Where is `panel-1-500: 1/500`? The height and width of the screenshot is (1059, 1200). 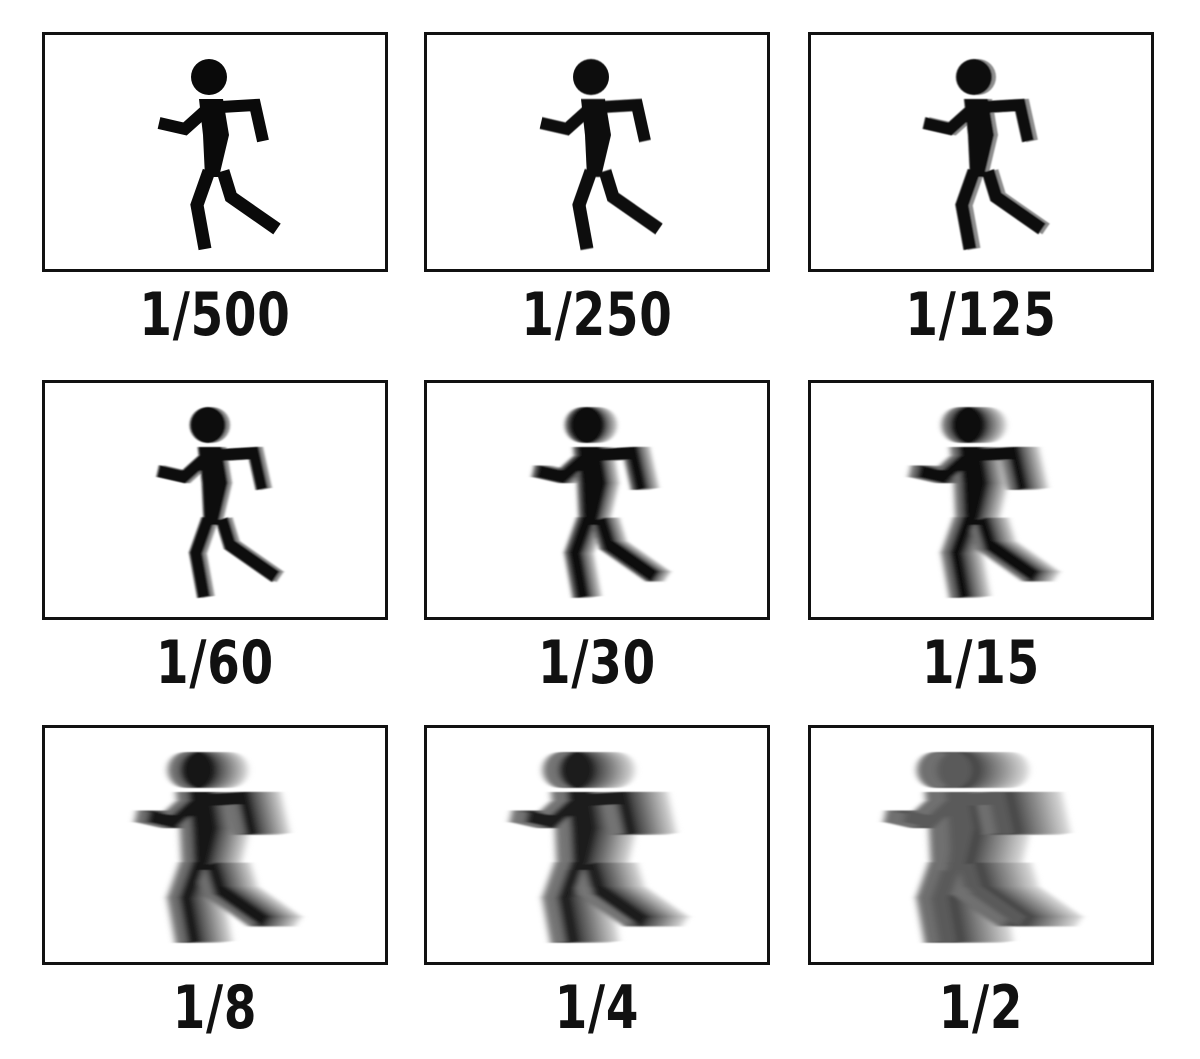
panel-1-500: 1/500 is located at coordinates (215, 197).